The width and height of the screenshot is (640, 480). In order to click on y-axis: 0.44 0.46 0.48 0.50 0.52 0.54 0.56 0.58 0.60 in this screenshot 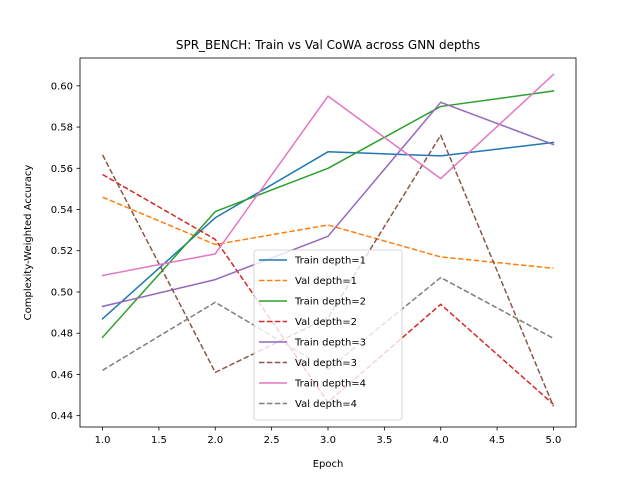, I will do `click(65, 251)`.